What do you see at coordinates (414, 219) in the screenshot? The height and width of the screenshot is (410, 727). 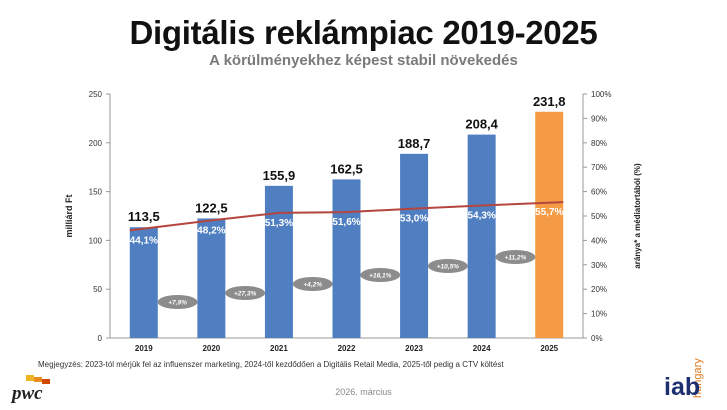 I see `share-label: 53,0%` at bounding box center [414, 219].